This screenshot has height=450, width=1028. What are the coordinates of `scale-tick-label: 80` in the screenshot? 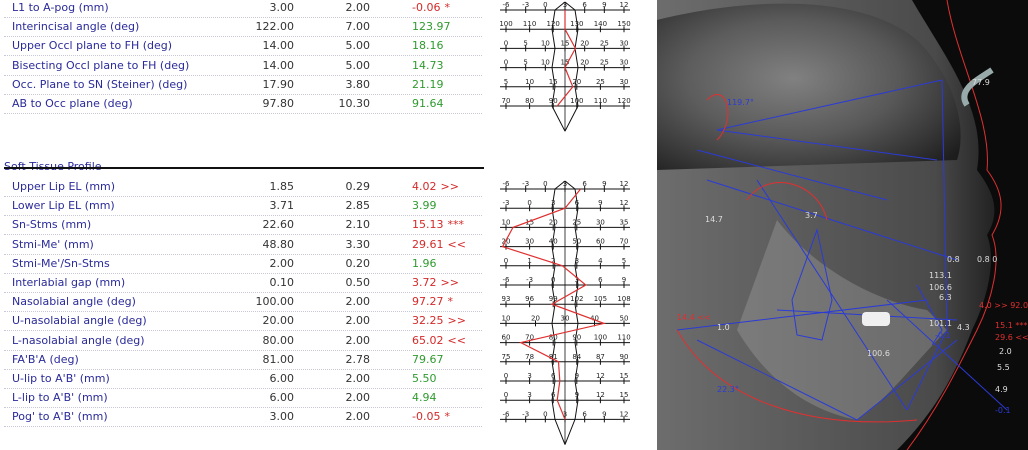 It's located at (553, 338).